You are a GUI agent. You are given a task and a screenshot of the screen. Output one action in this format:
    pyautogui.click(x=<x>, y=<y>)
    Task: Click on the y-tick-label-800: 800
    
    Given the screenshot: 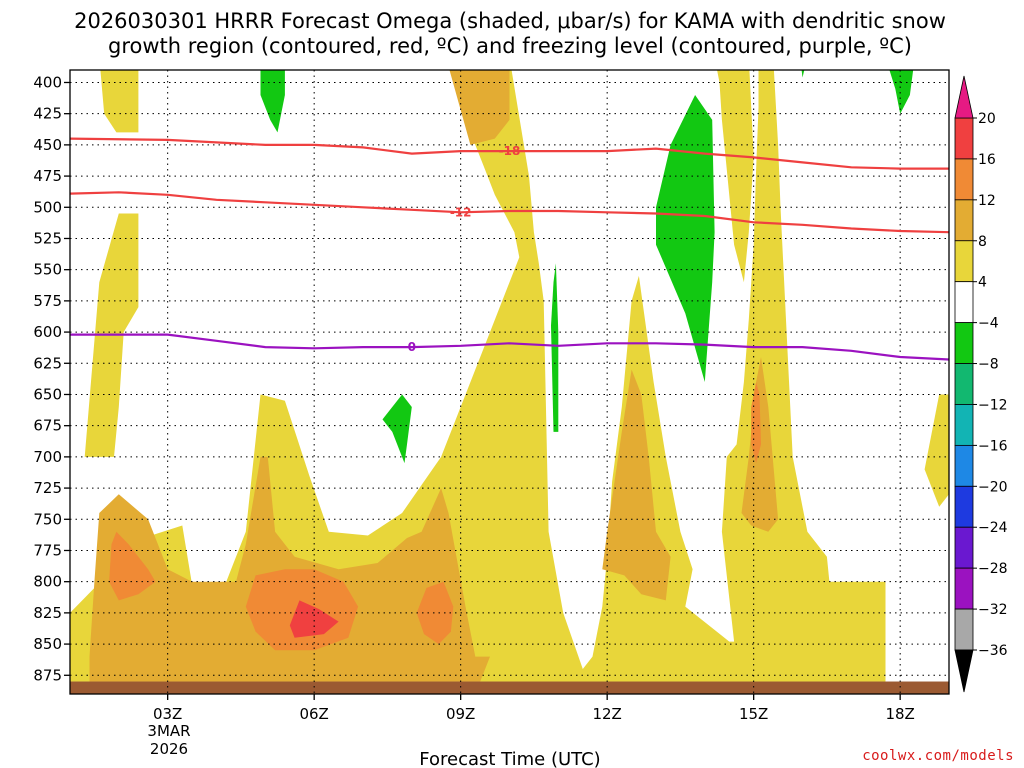 What is the action you would take?
    pyautogui.click(x=47, y=582)
    